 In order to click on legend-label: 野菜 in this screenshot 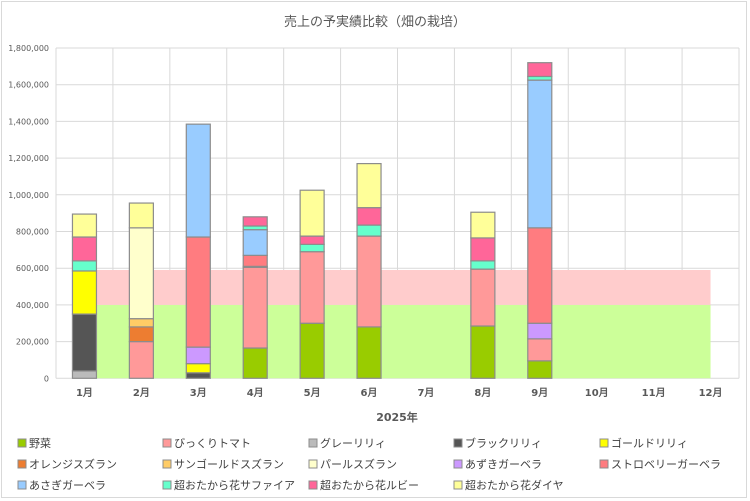, I will do `click(40, 443)`.